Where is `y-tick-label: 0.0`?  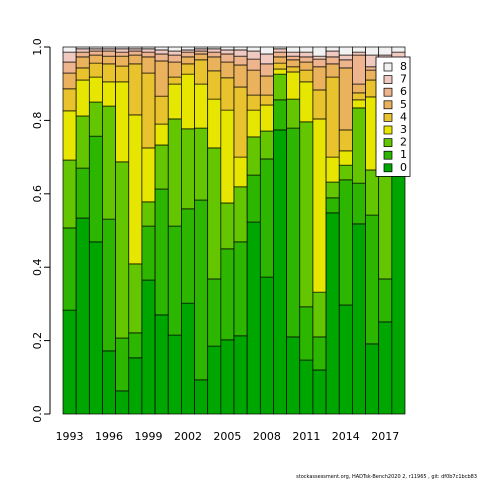 y-tick-label: 0.0 is located at coordinates (37, 414).